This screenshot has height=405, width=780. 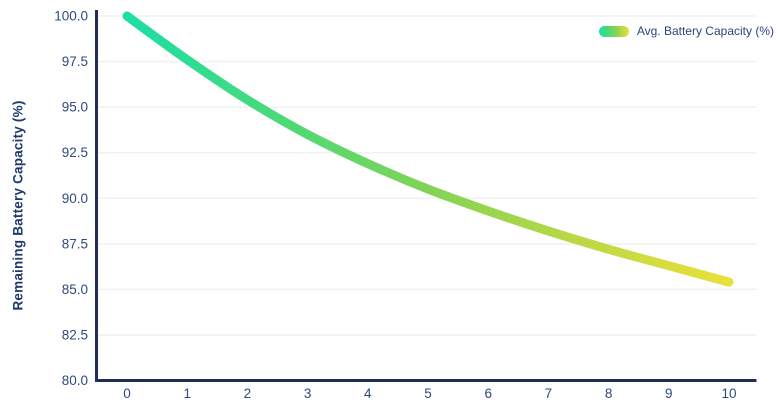 I want to click on x-tick-label: 2, so click(x=248, y=393).